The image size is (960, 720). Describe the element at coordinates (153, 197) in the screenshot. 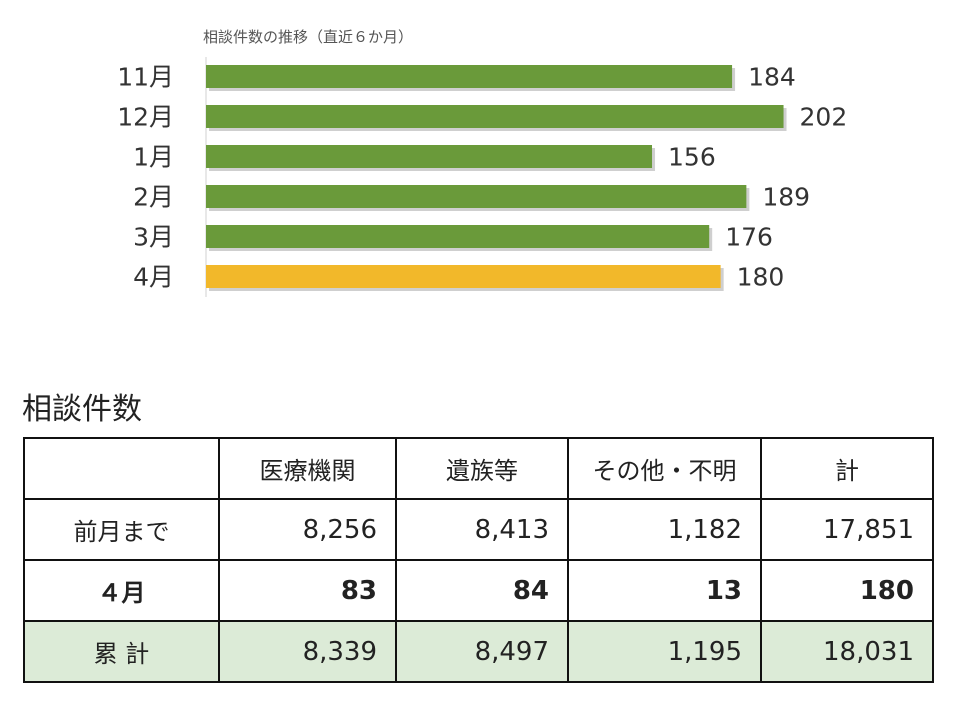

I see `category-label: 2月` at that location.